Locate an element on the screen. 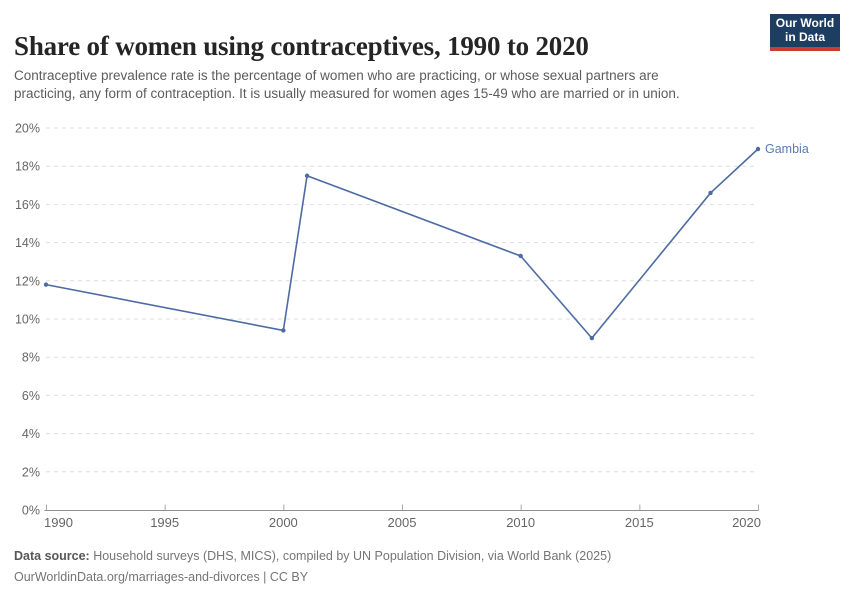 The height and width of the screenshot is (600, 850). y-tick-label: 0% is located at coordinates (31, 511).